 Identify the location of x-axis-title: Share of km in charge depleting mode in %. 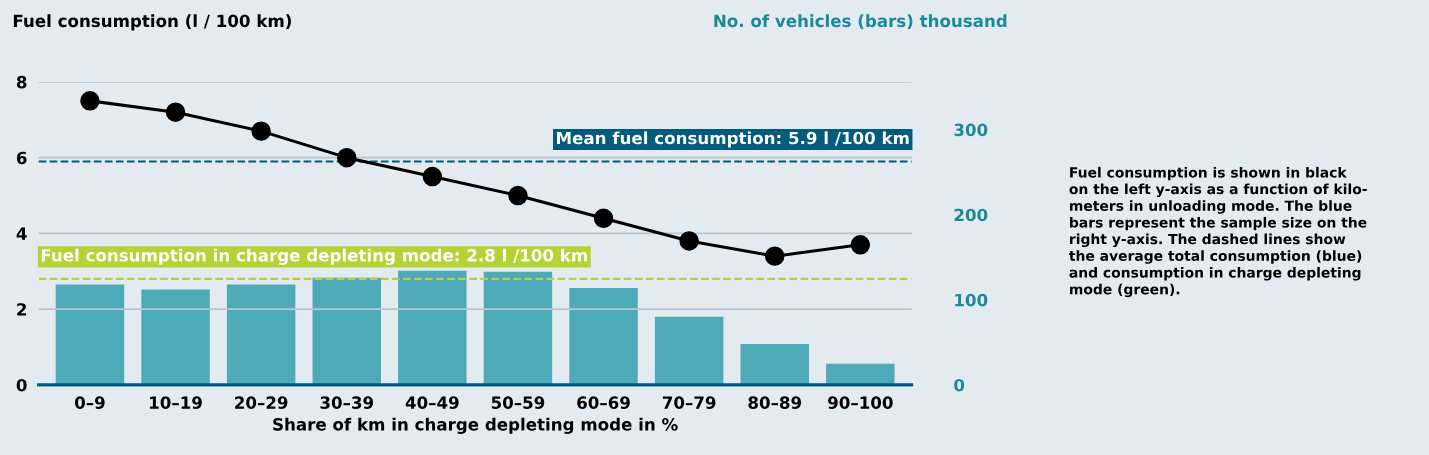
(475, 425).